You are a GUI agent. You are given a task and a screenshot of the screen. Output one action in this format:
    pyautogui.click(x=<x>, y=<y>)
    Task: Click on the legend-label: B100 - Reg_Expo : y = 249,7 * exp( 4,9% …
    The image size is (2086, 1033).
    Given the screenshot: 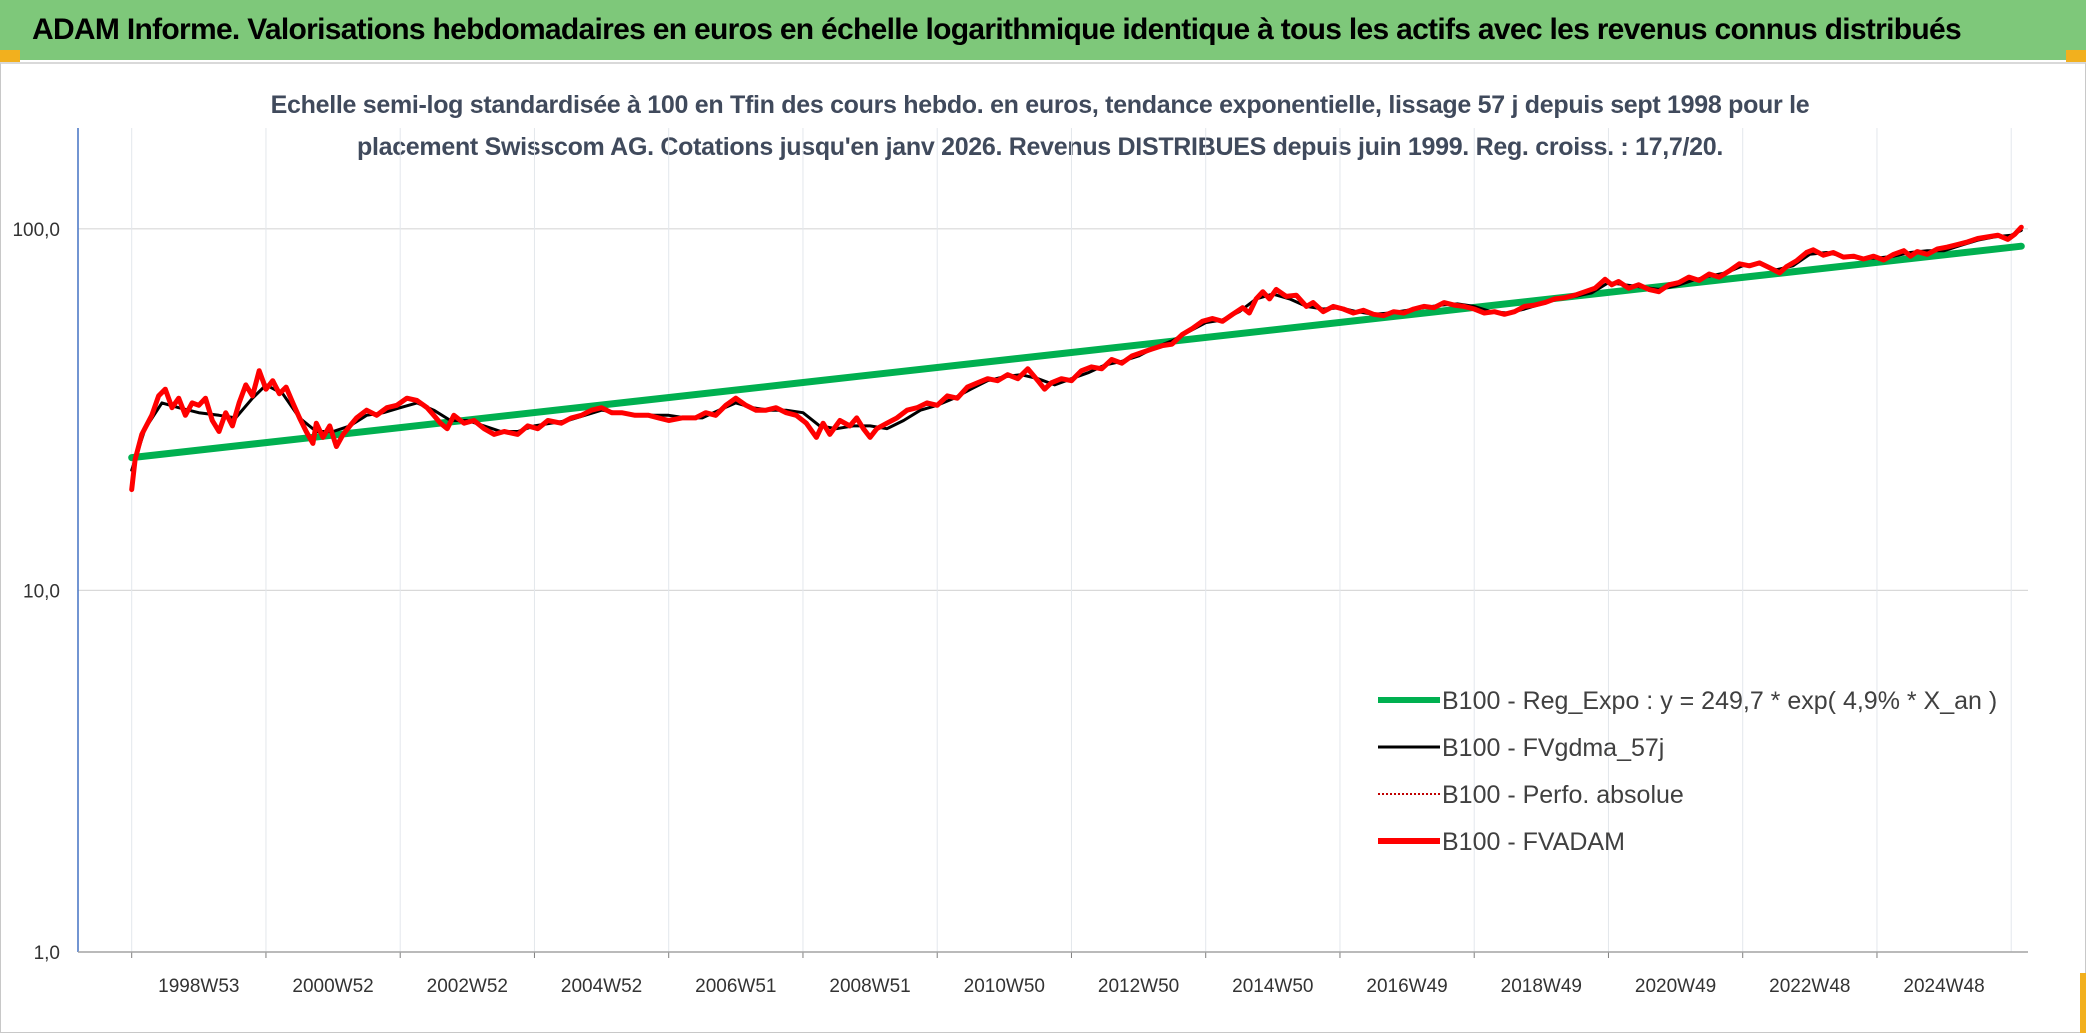 What is the action you would take?
    pyautogui.click(x=1719, y=701)
    